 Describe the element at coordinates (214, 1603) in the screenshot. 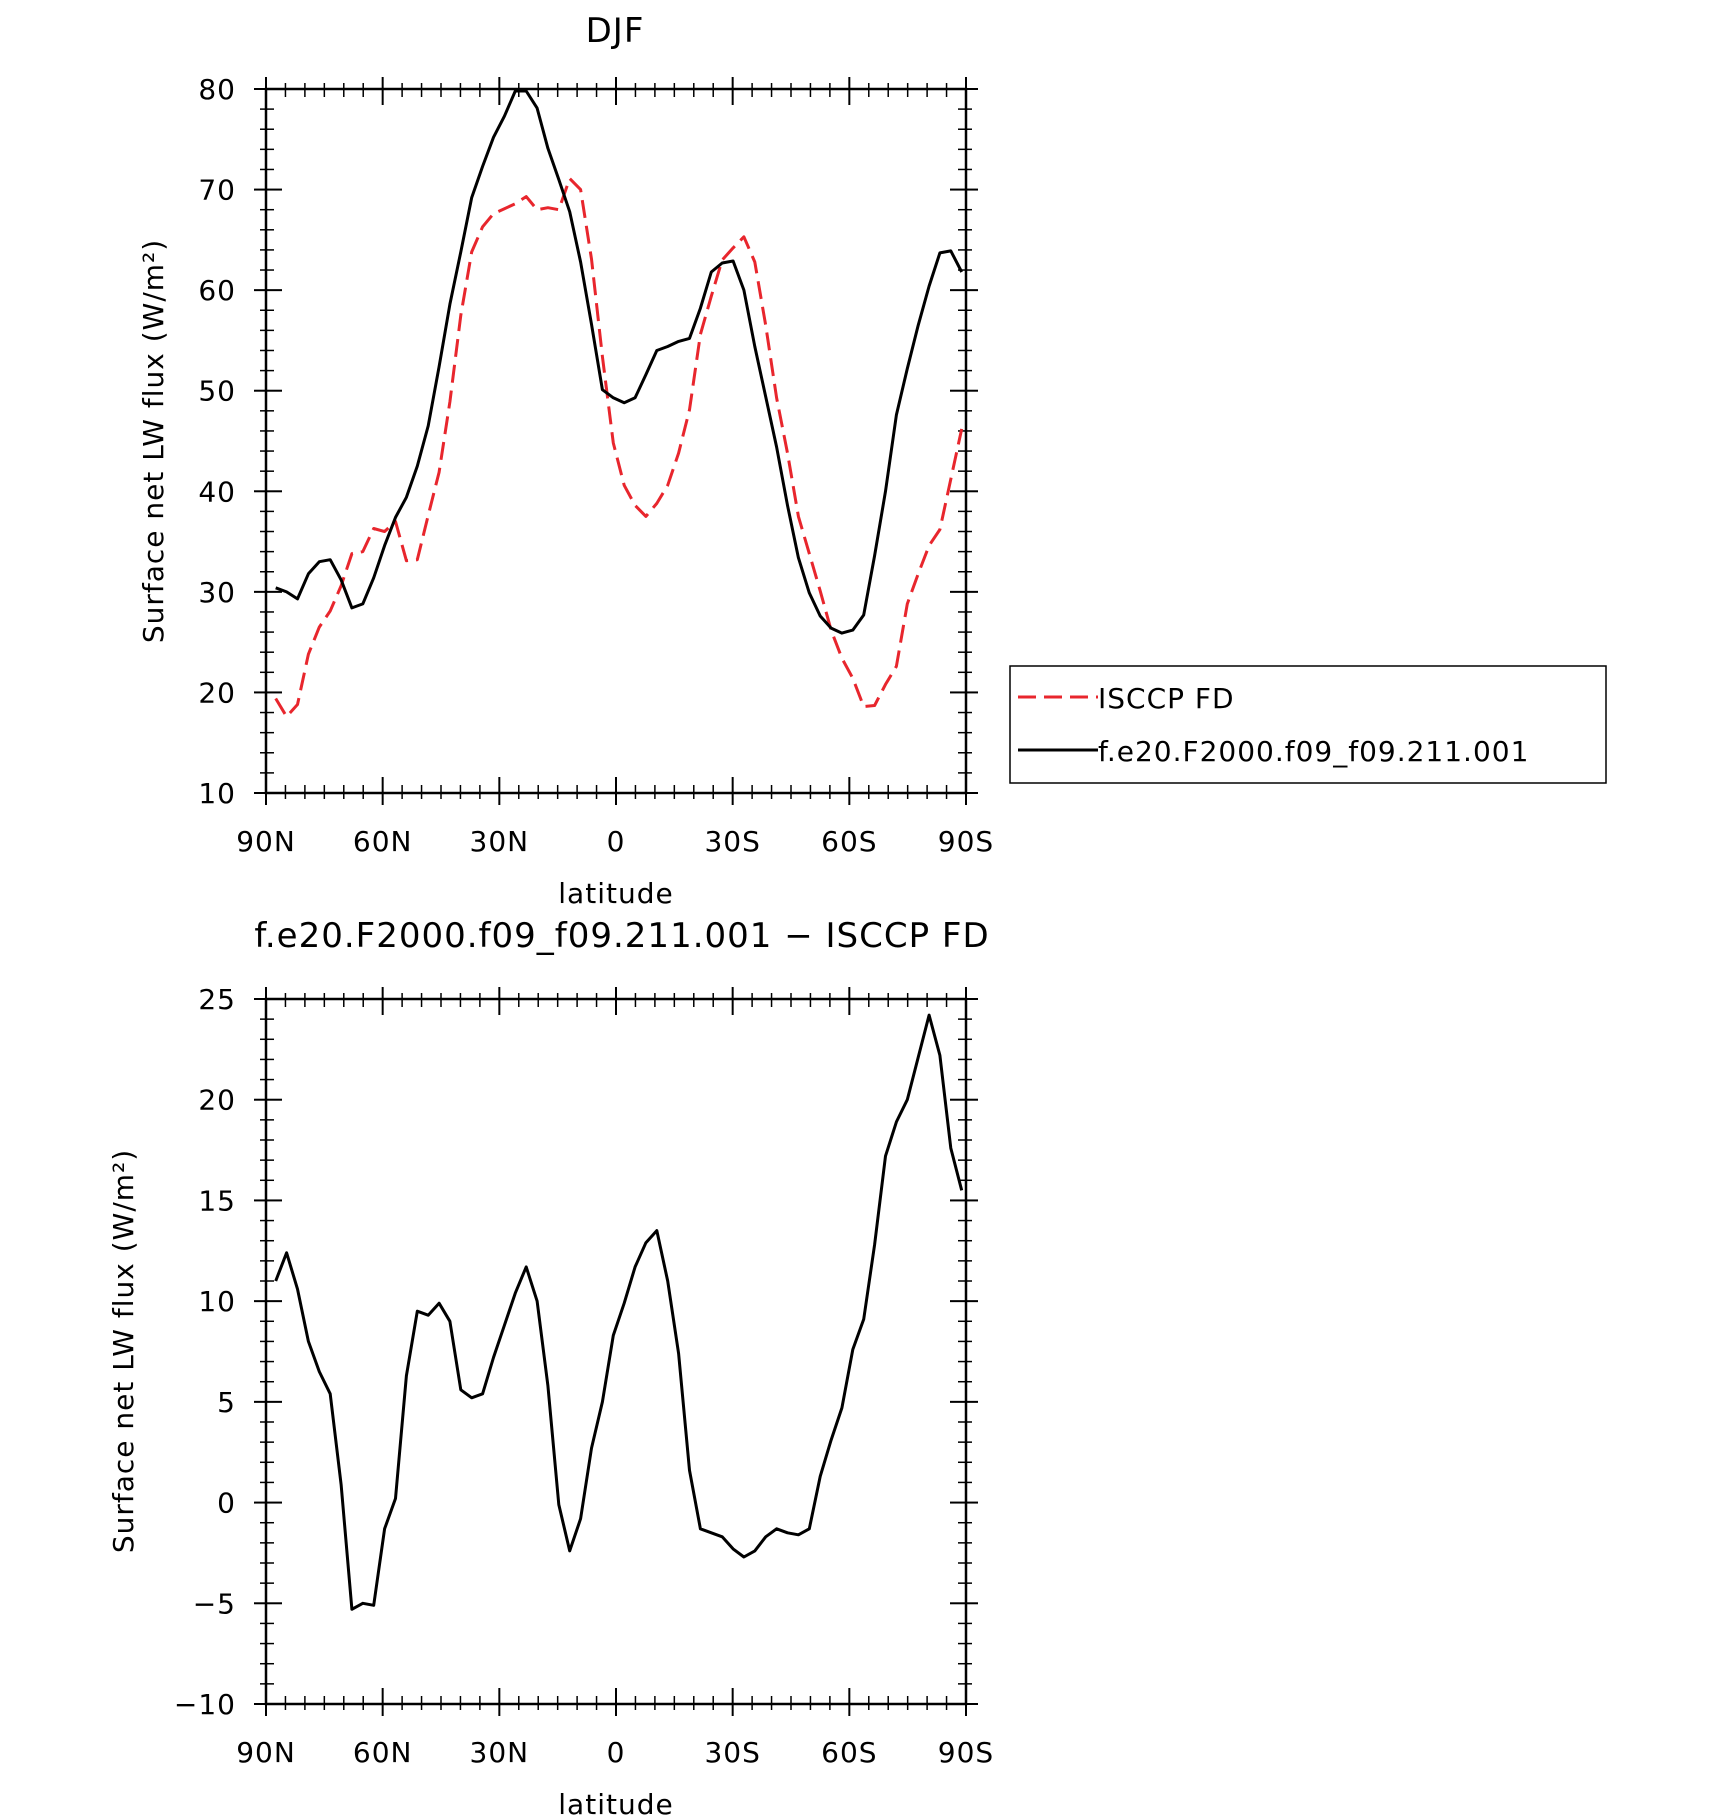

I see `y-tick-label: −5` at that location.